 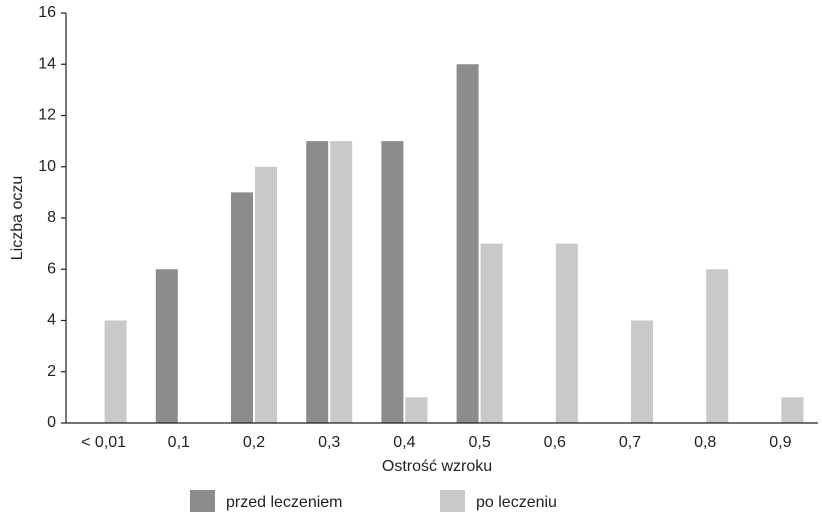 What do you see at coordinates (51, 422) in the screenshot?
I see `y-tick-label: 0` at bounding box center [51, 422].